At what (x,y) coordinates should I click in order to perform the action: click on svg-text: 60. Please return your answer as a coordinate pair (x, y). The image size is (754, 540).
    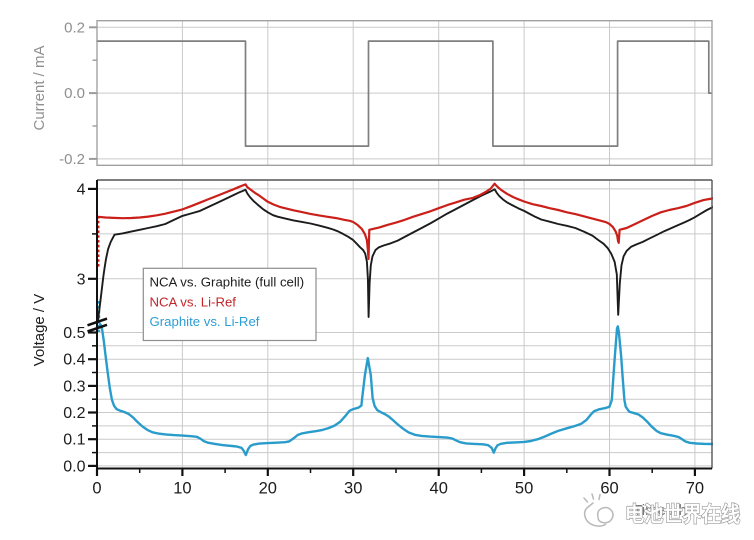
    Looking at the image, I should click on (609, 488).